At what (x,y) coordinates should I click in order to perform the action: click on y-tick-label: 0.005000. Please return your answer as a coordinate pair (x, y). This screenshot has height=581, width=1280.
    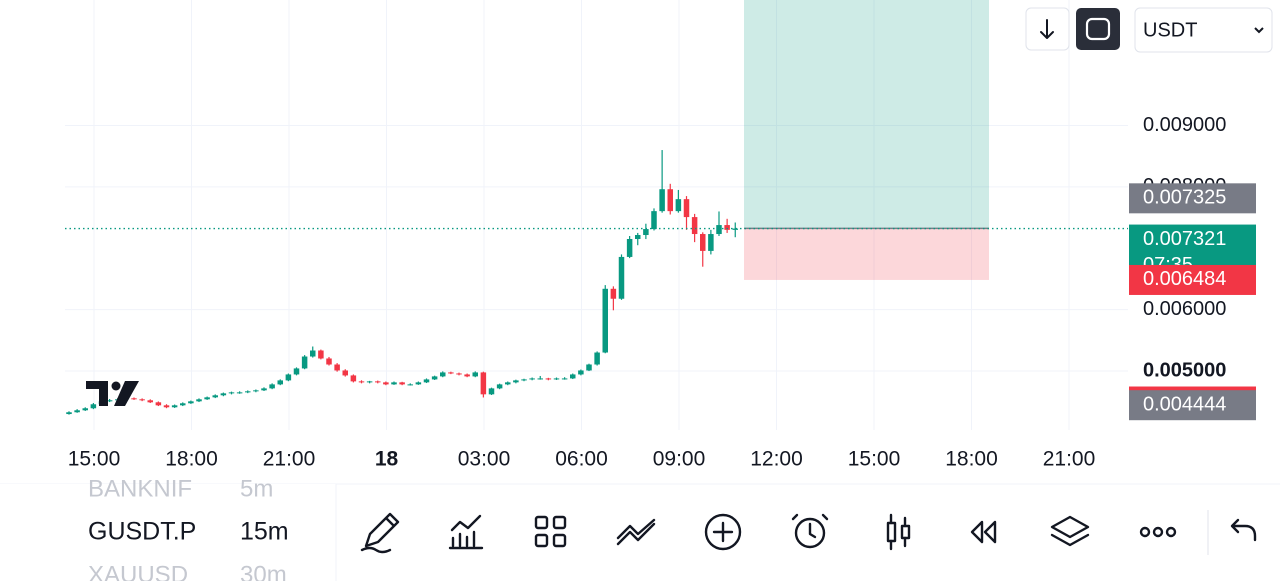
    Looking at the image, I should click on (1184, 370).